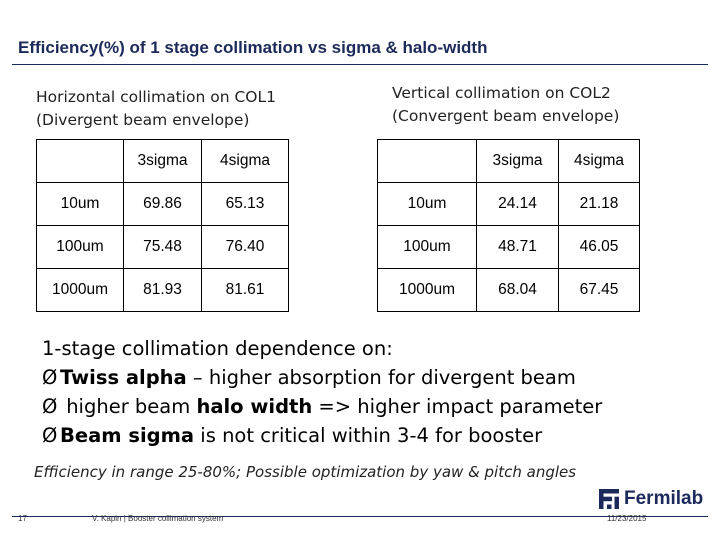 This screenshot has height=540, width=720. Describe the element at coordinates (599, 204) in the screenshot. I see `table-cell: 21.18` at that location.